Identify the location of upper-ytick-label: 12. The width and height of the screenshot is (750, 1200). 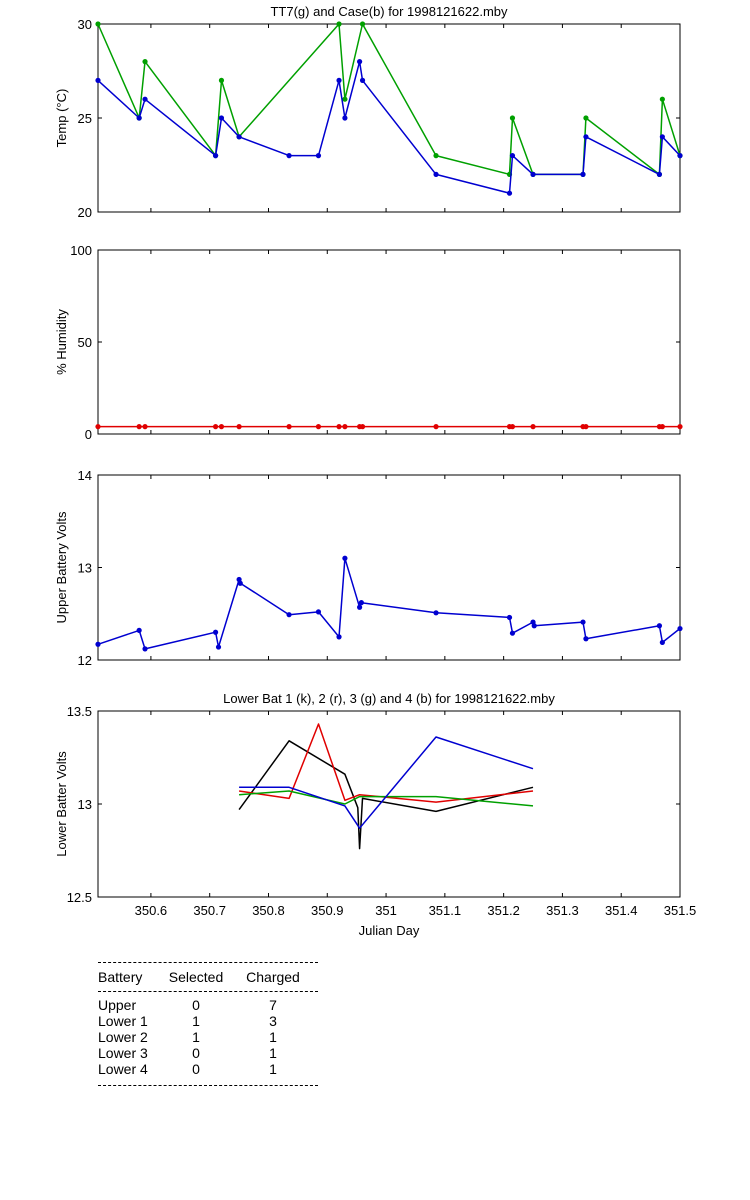
(85, 660).